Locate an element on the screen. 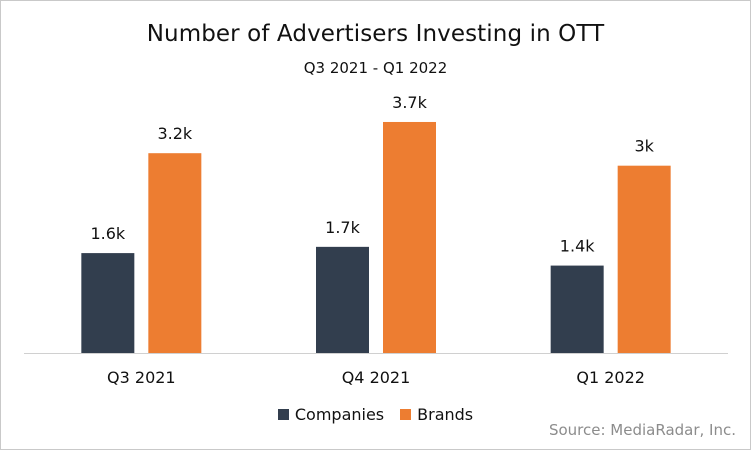 Image resolution: width=751 pixels, height=450 pixels. legend-swatch-companies is located at coordinates (283, 414).